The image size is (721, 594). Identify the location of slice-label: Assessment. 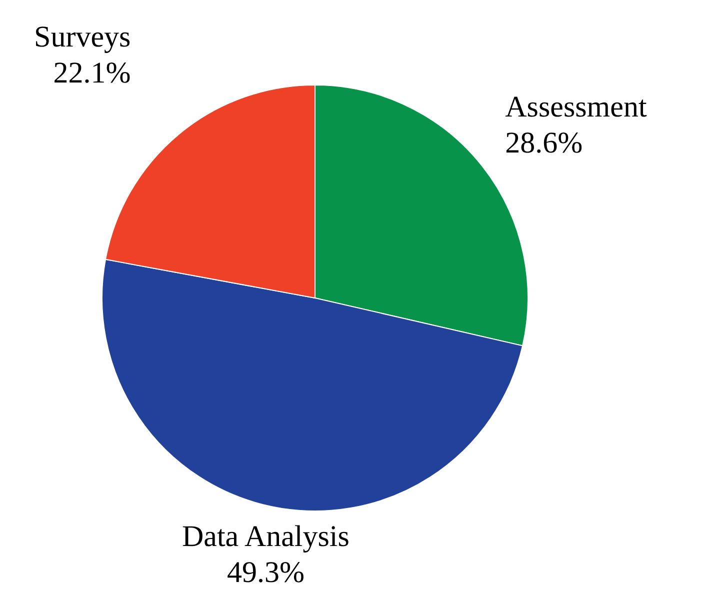
(576, 107).